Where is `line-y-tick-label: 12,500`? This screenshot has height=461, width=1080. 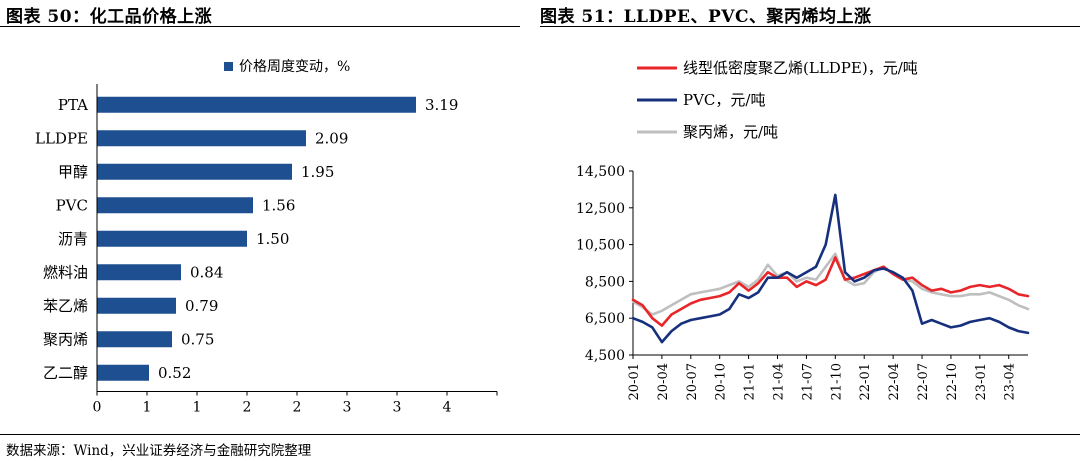 line-y-tick-label: 12,500 is located at coordinates (600, 209).